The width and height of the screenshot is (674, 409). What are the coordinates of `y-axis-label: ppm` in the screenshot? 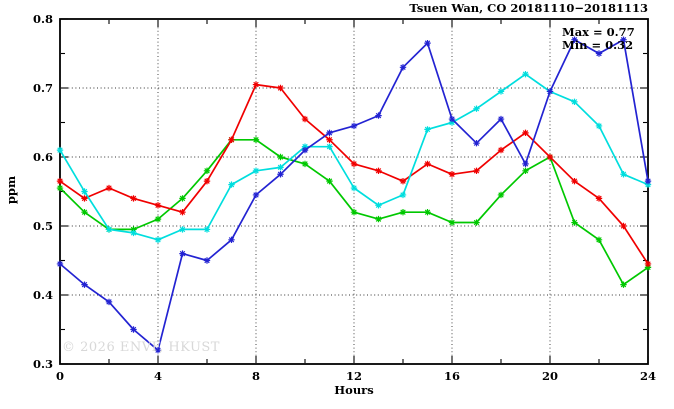 It's located at (11, 190).